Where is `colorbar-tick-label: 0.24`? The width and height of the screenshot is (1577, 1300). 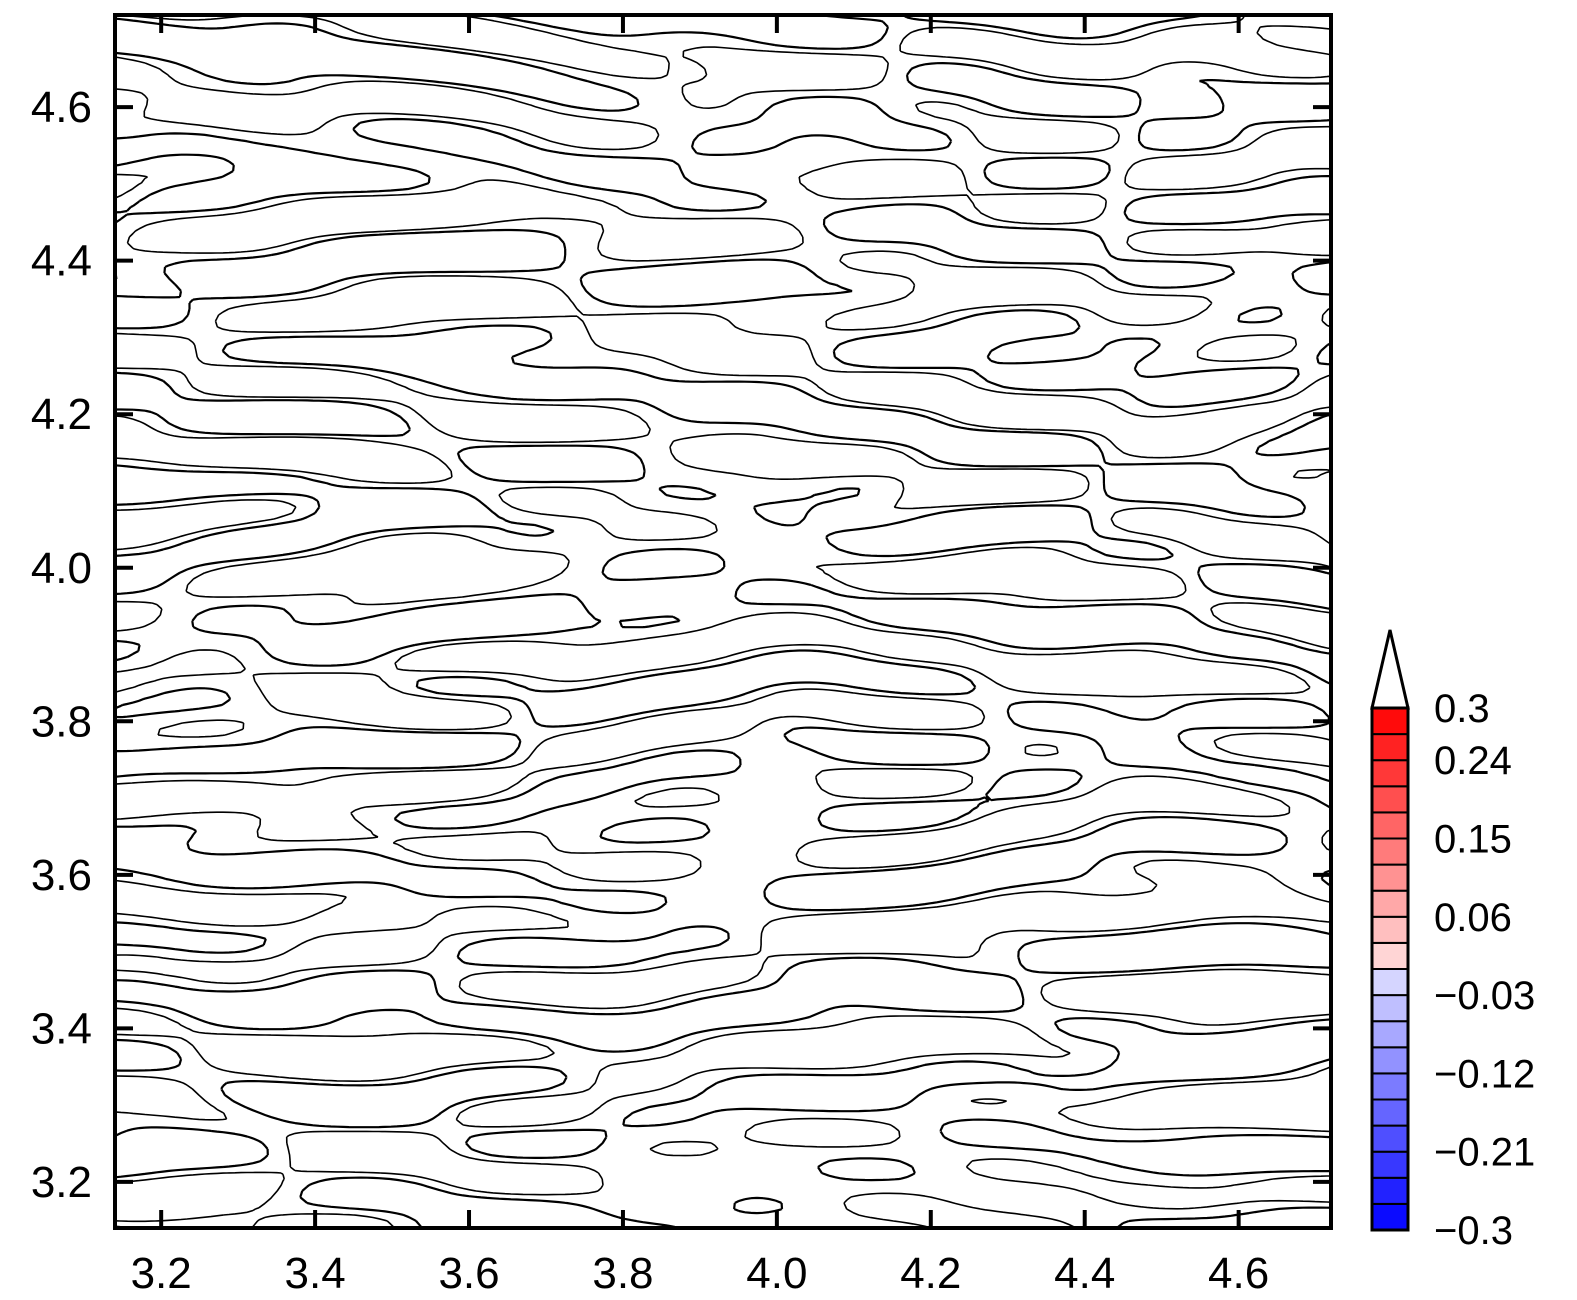 colorbar-tick-label: 0.24 is located at coordinates (1473, 761).